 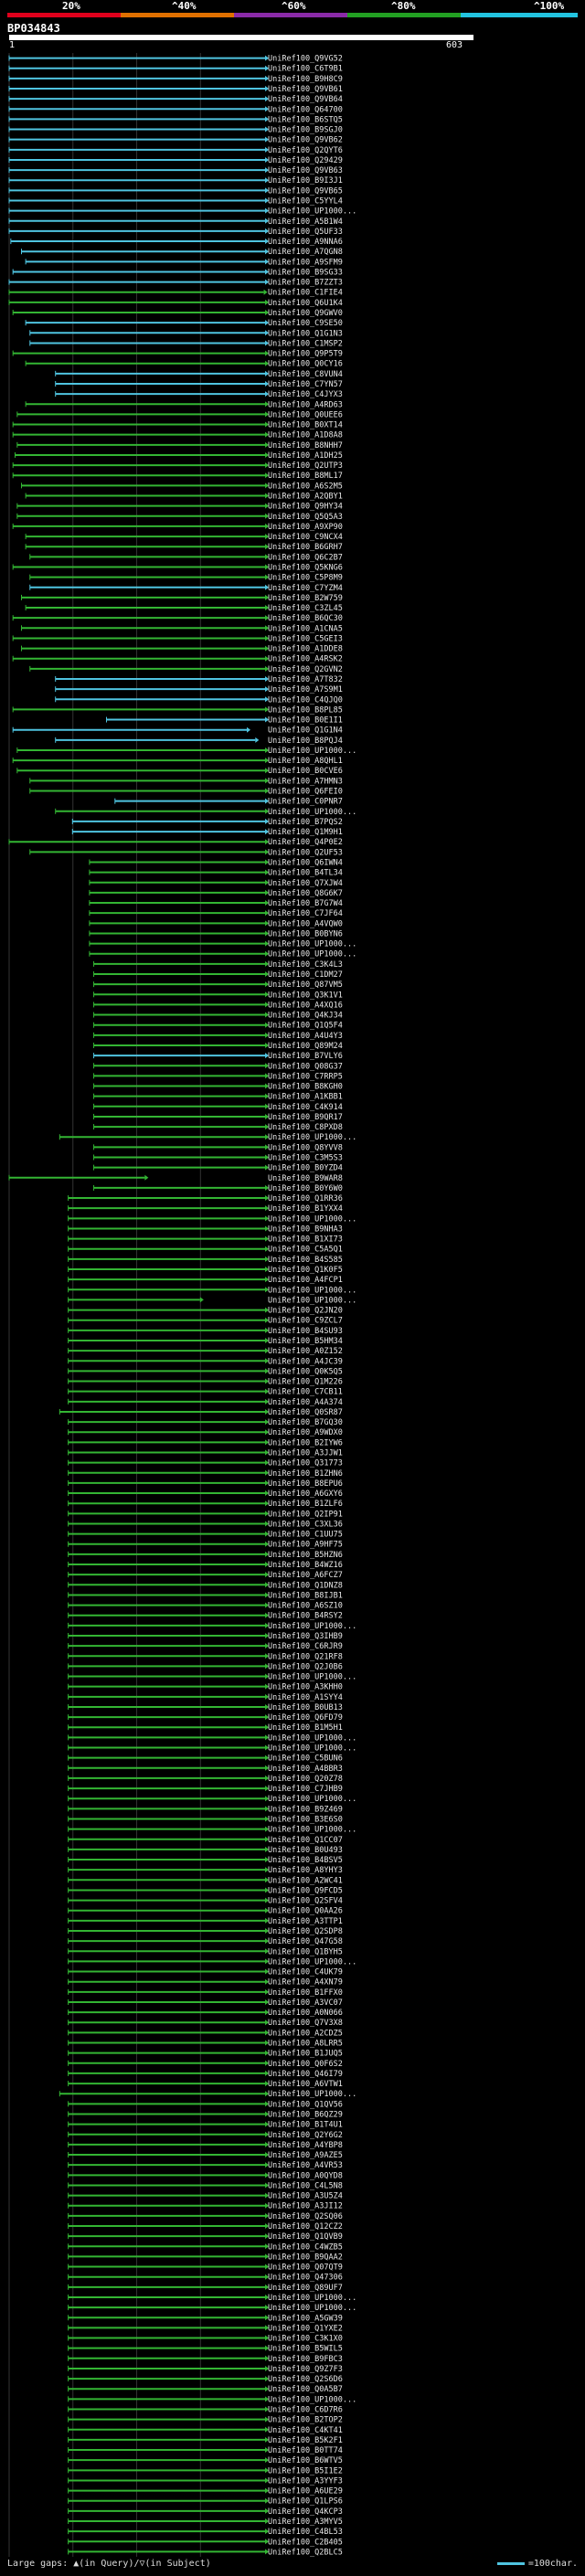 I want to click on hit-row: UniRef100_C5A5Q1, so click(x=206, y=1250).